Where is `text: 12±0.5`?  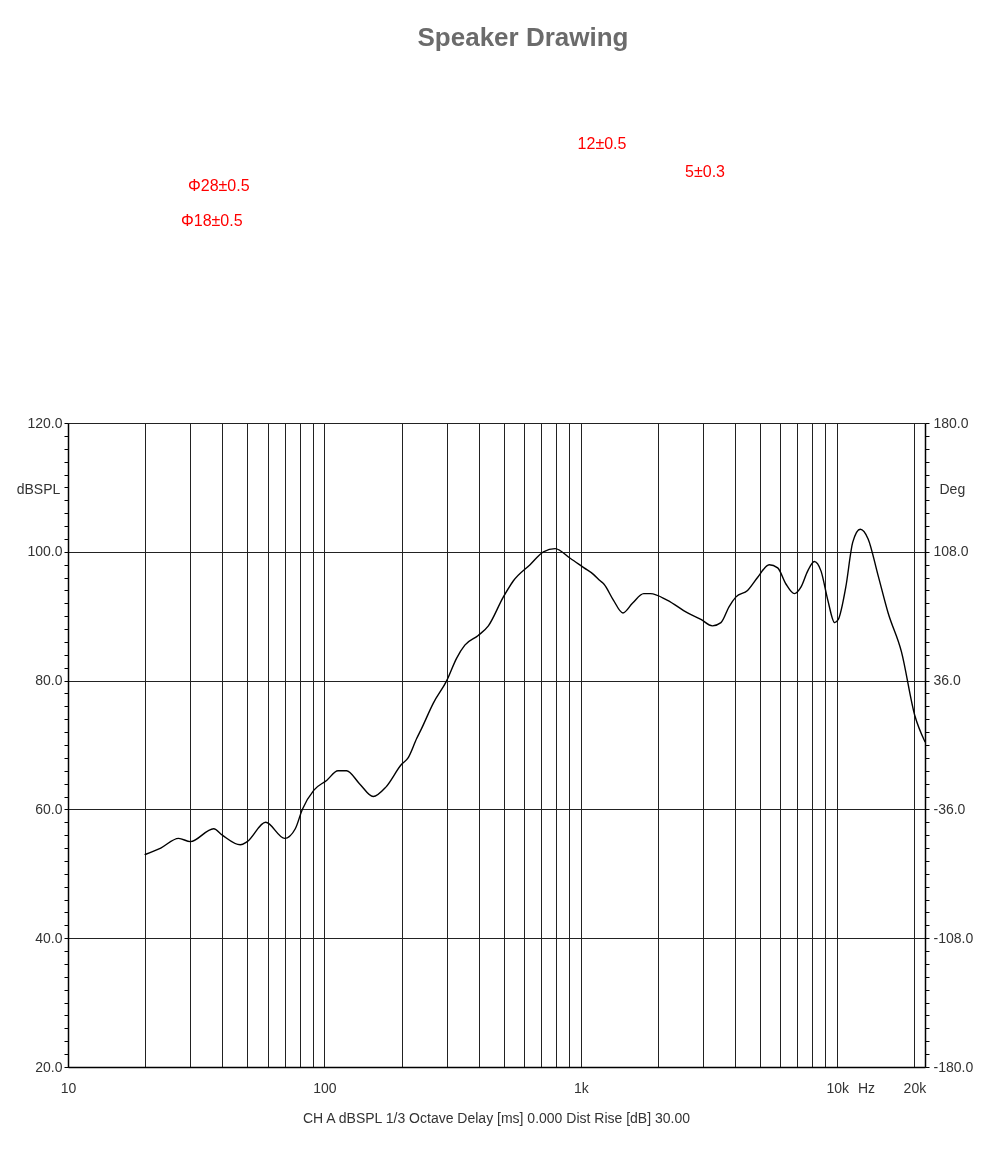
text: 12±0.5 is located at coordinates (602, 143).